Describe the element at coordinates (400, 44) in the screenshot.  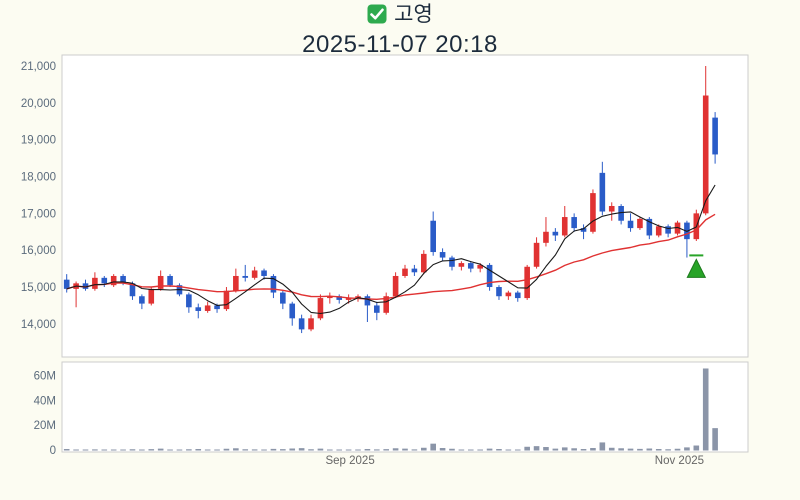
I see `chart-datetime: 2025-11-07 20:18` at that location.